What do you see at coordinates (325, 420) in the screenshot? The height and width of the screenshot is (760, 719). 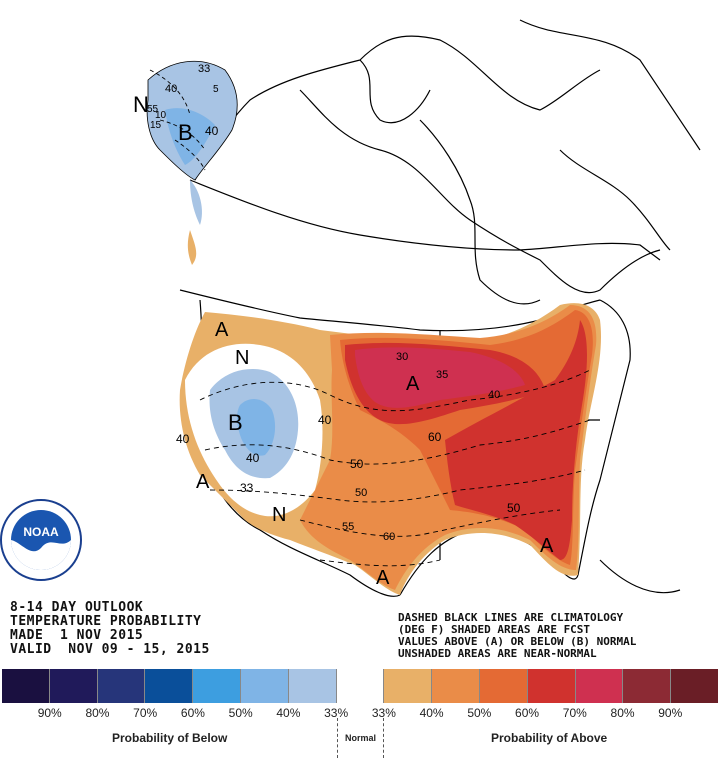 I see `central-40-label: 40` at bounding box center [325, 420].